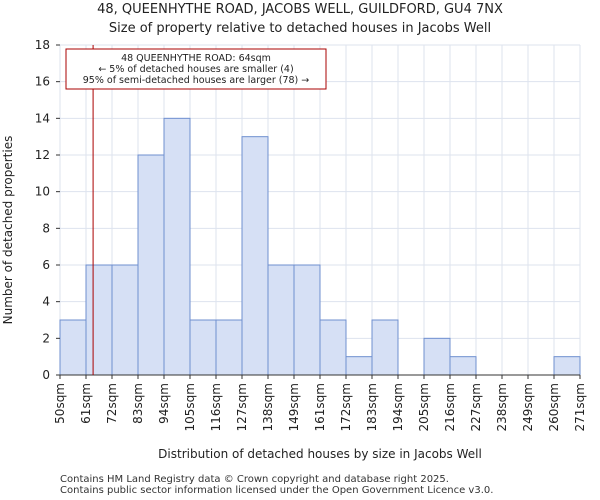 The width and height of the screenshot is (600, 500). Describe the element at coordinates (528, 407) in the screenshot. I see `x-tick-label: 249sqm` at that location.